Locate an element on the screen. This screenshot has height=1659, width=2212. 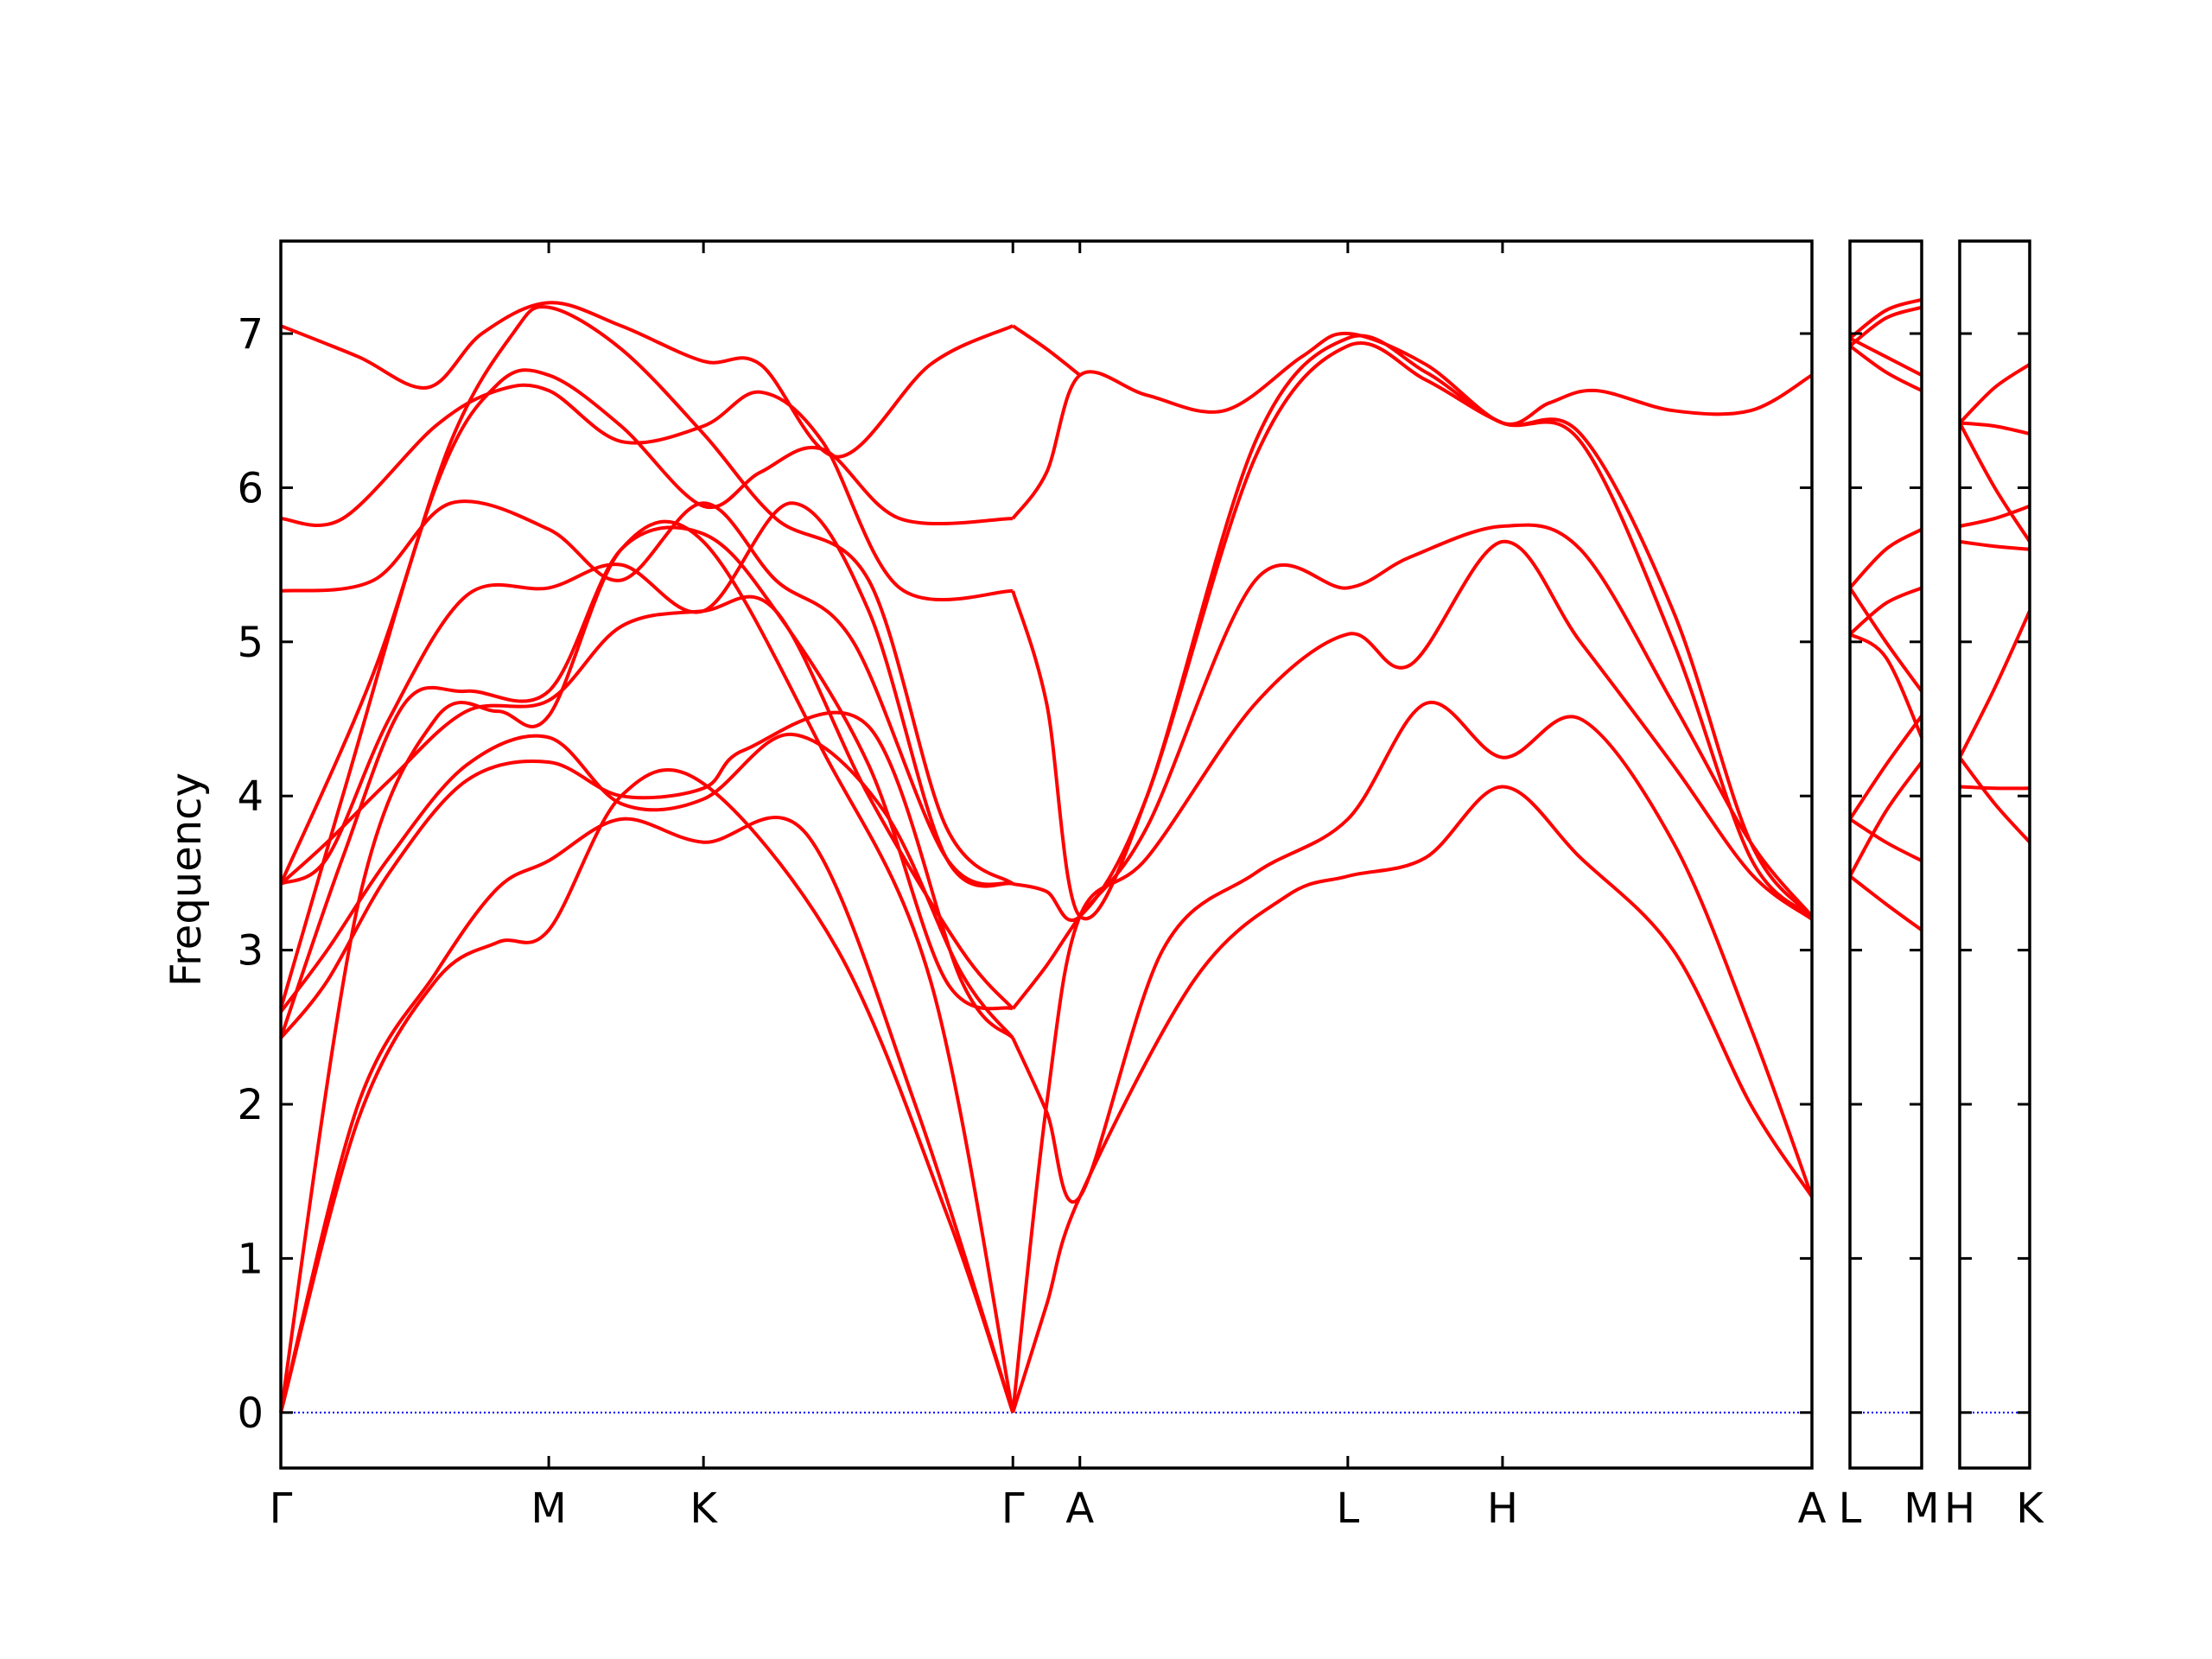
y-tick-label: 2 is located at coordinates (250, 1105).